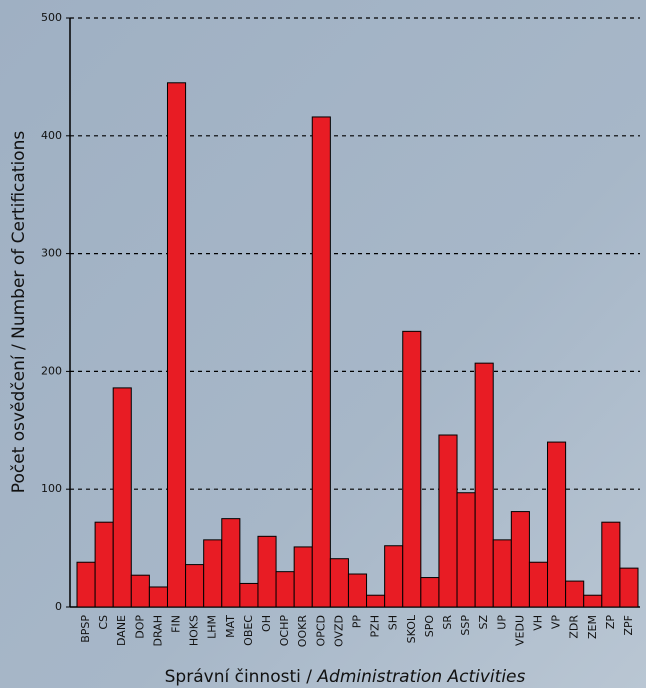 Image resolution: width=646 pixels, height=688 pixels. What do you see at coordinates (501, 622) in the screenshot?
I see `x-tick-label: UP` at bounding box center [501, 622].